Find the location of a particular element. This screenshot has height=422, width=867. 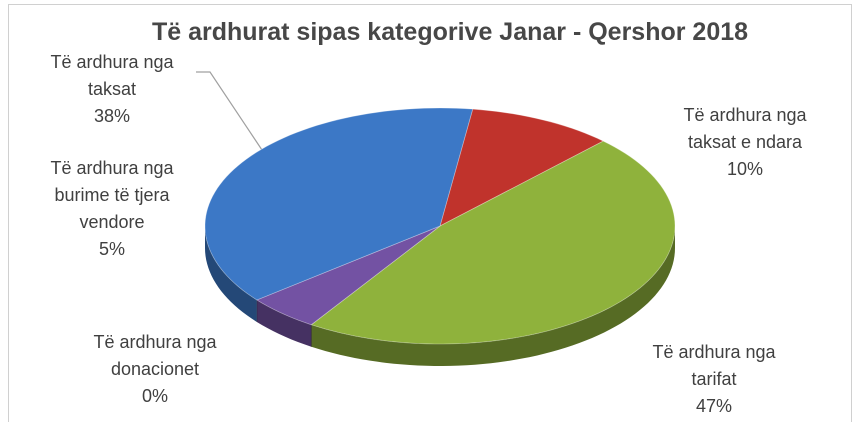

label-value: 10% is located at coordinates (745, 169).